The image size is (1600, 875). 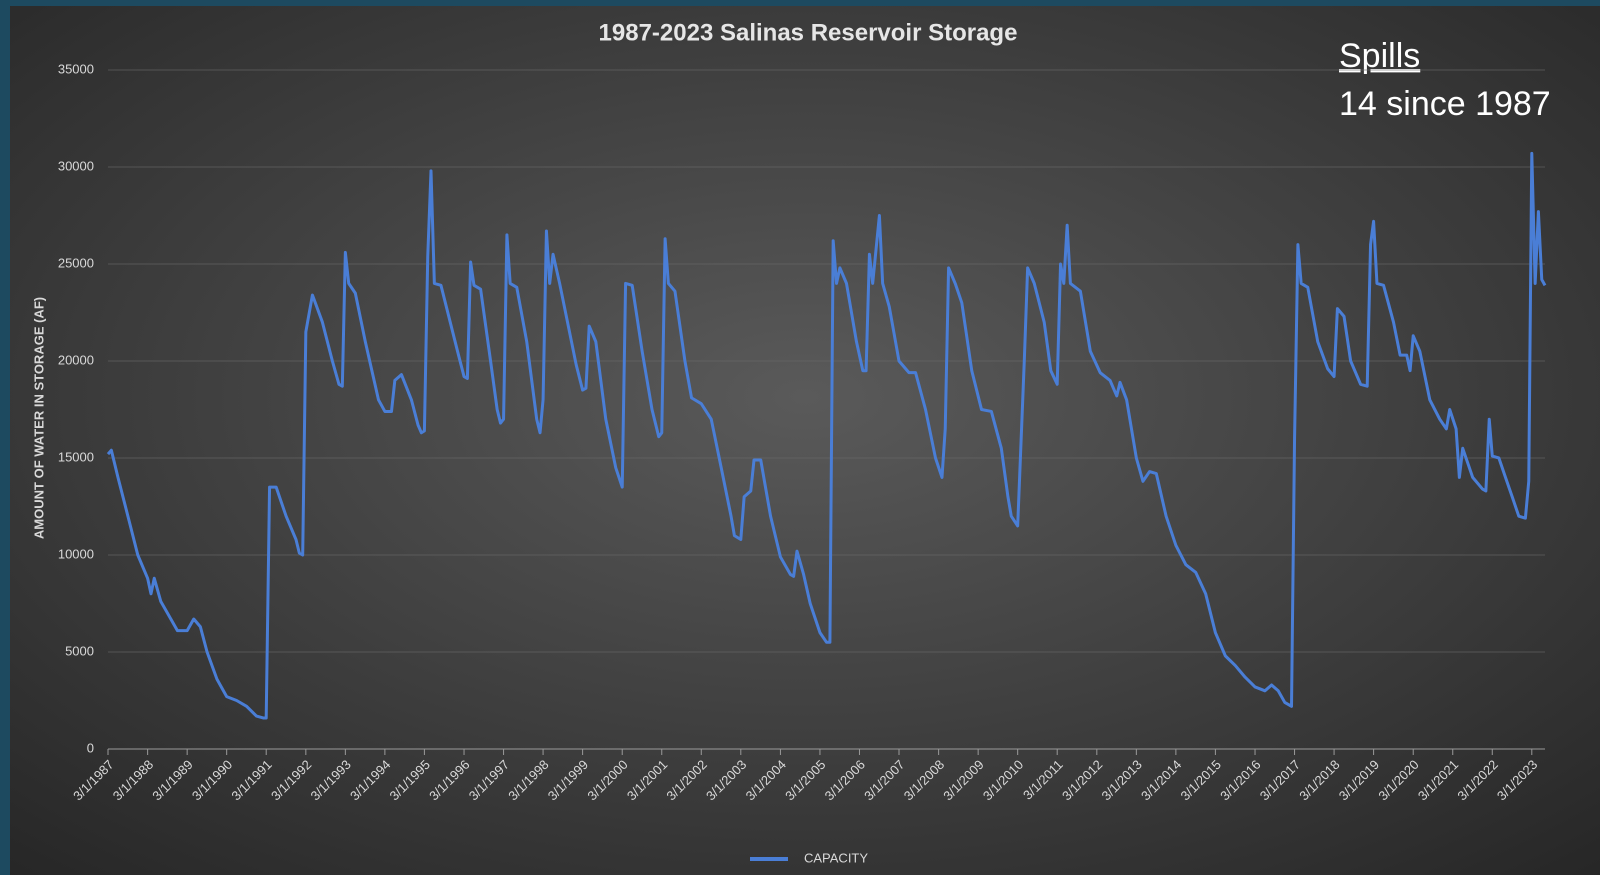 What do you see at coordinates (38, 418) in the screenshot?
I see `y-axis-label: AMOUNT OF WATER IN STORAGE (AF)` at bounding box center [38, 418].